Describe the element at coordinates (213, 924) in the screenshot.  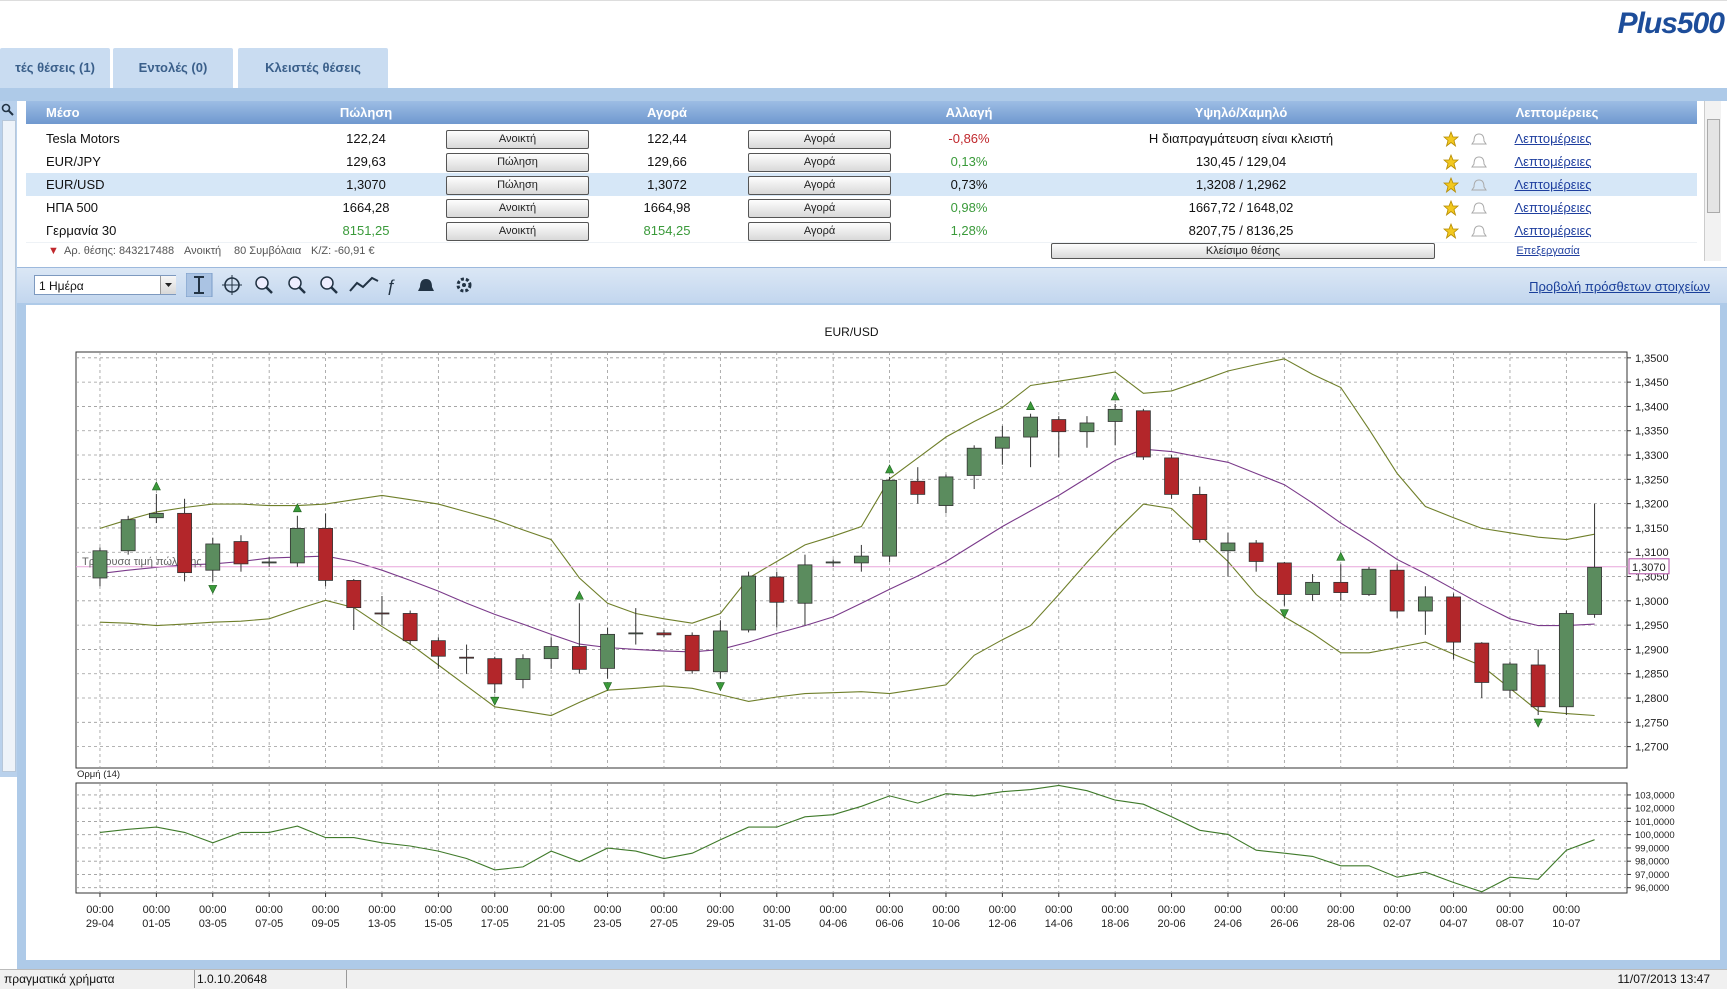
I see `x-tick-label: 03-05` at that location.